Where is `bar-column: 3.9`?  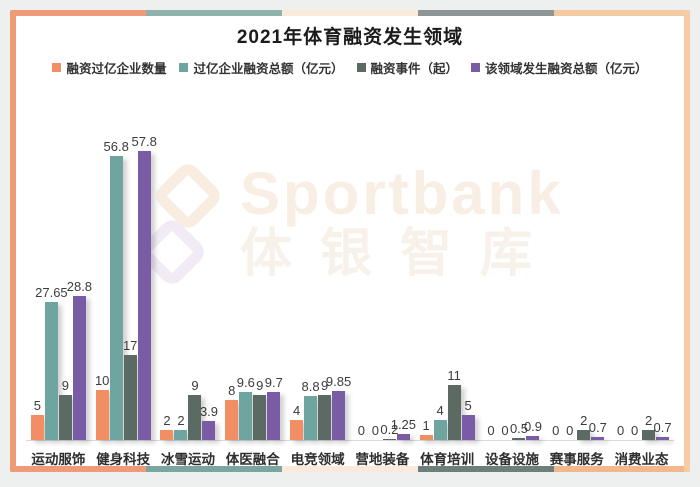
bar-column: 3.9 is located at coordinates (209, 280).